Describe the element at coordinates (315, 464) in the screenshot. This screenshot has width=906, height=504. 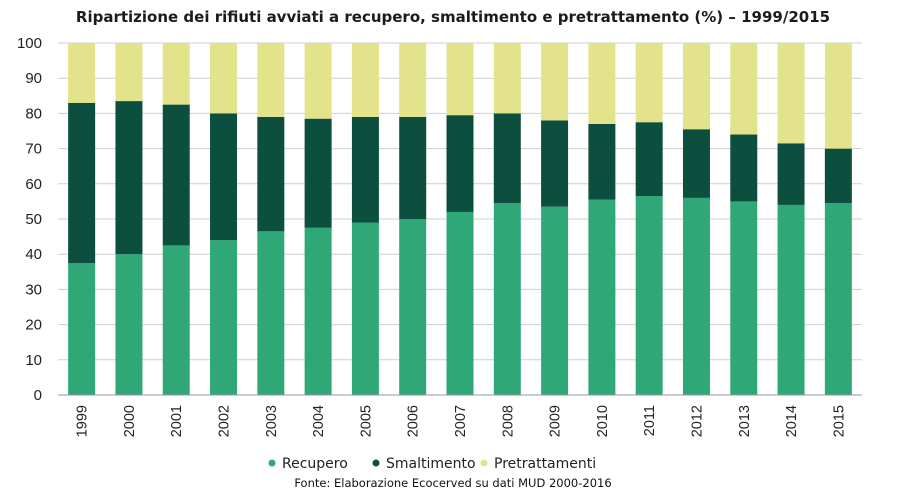
I see `legend-label: Recupero` at that location.